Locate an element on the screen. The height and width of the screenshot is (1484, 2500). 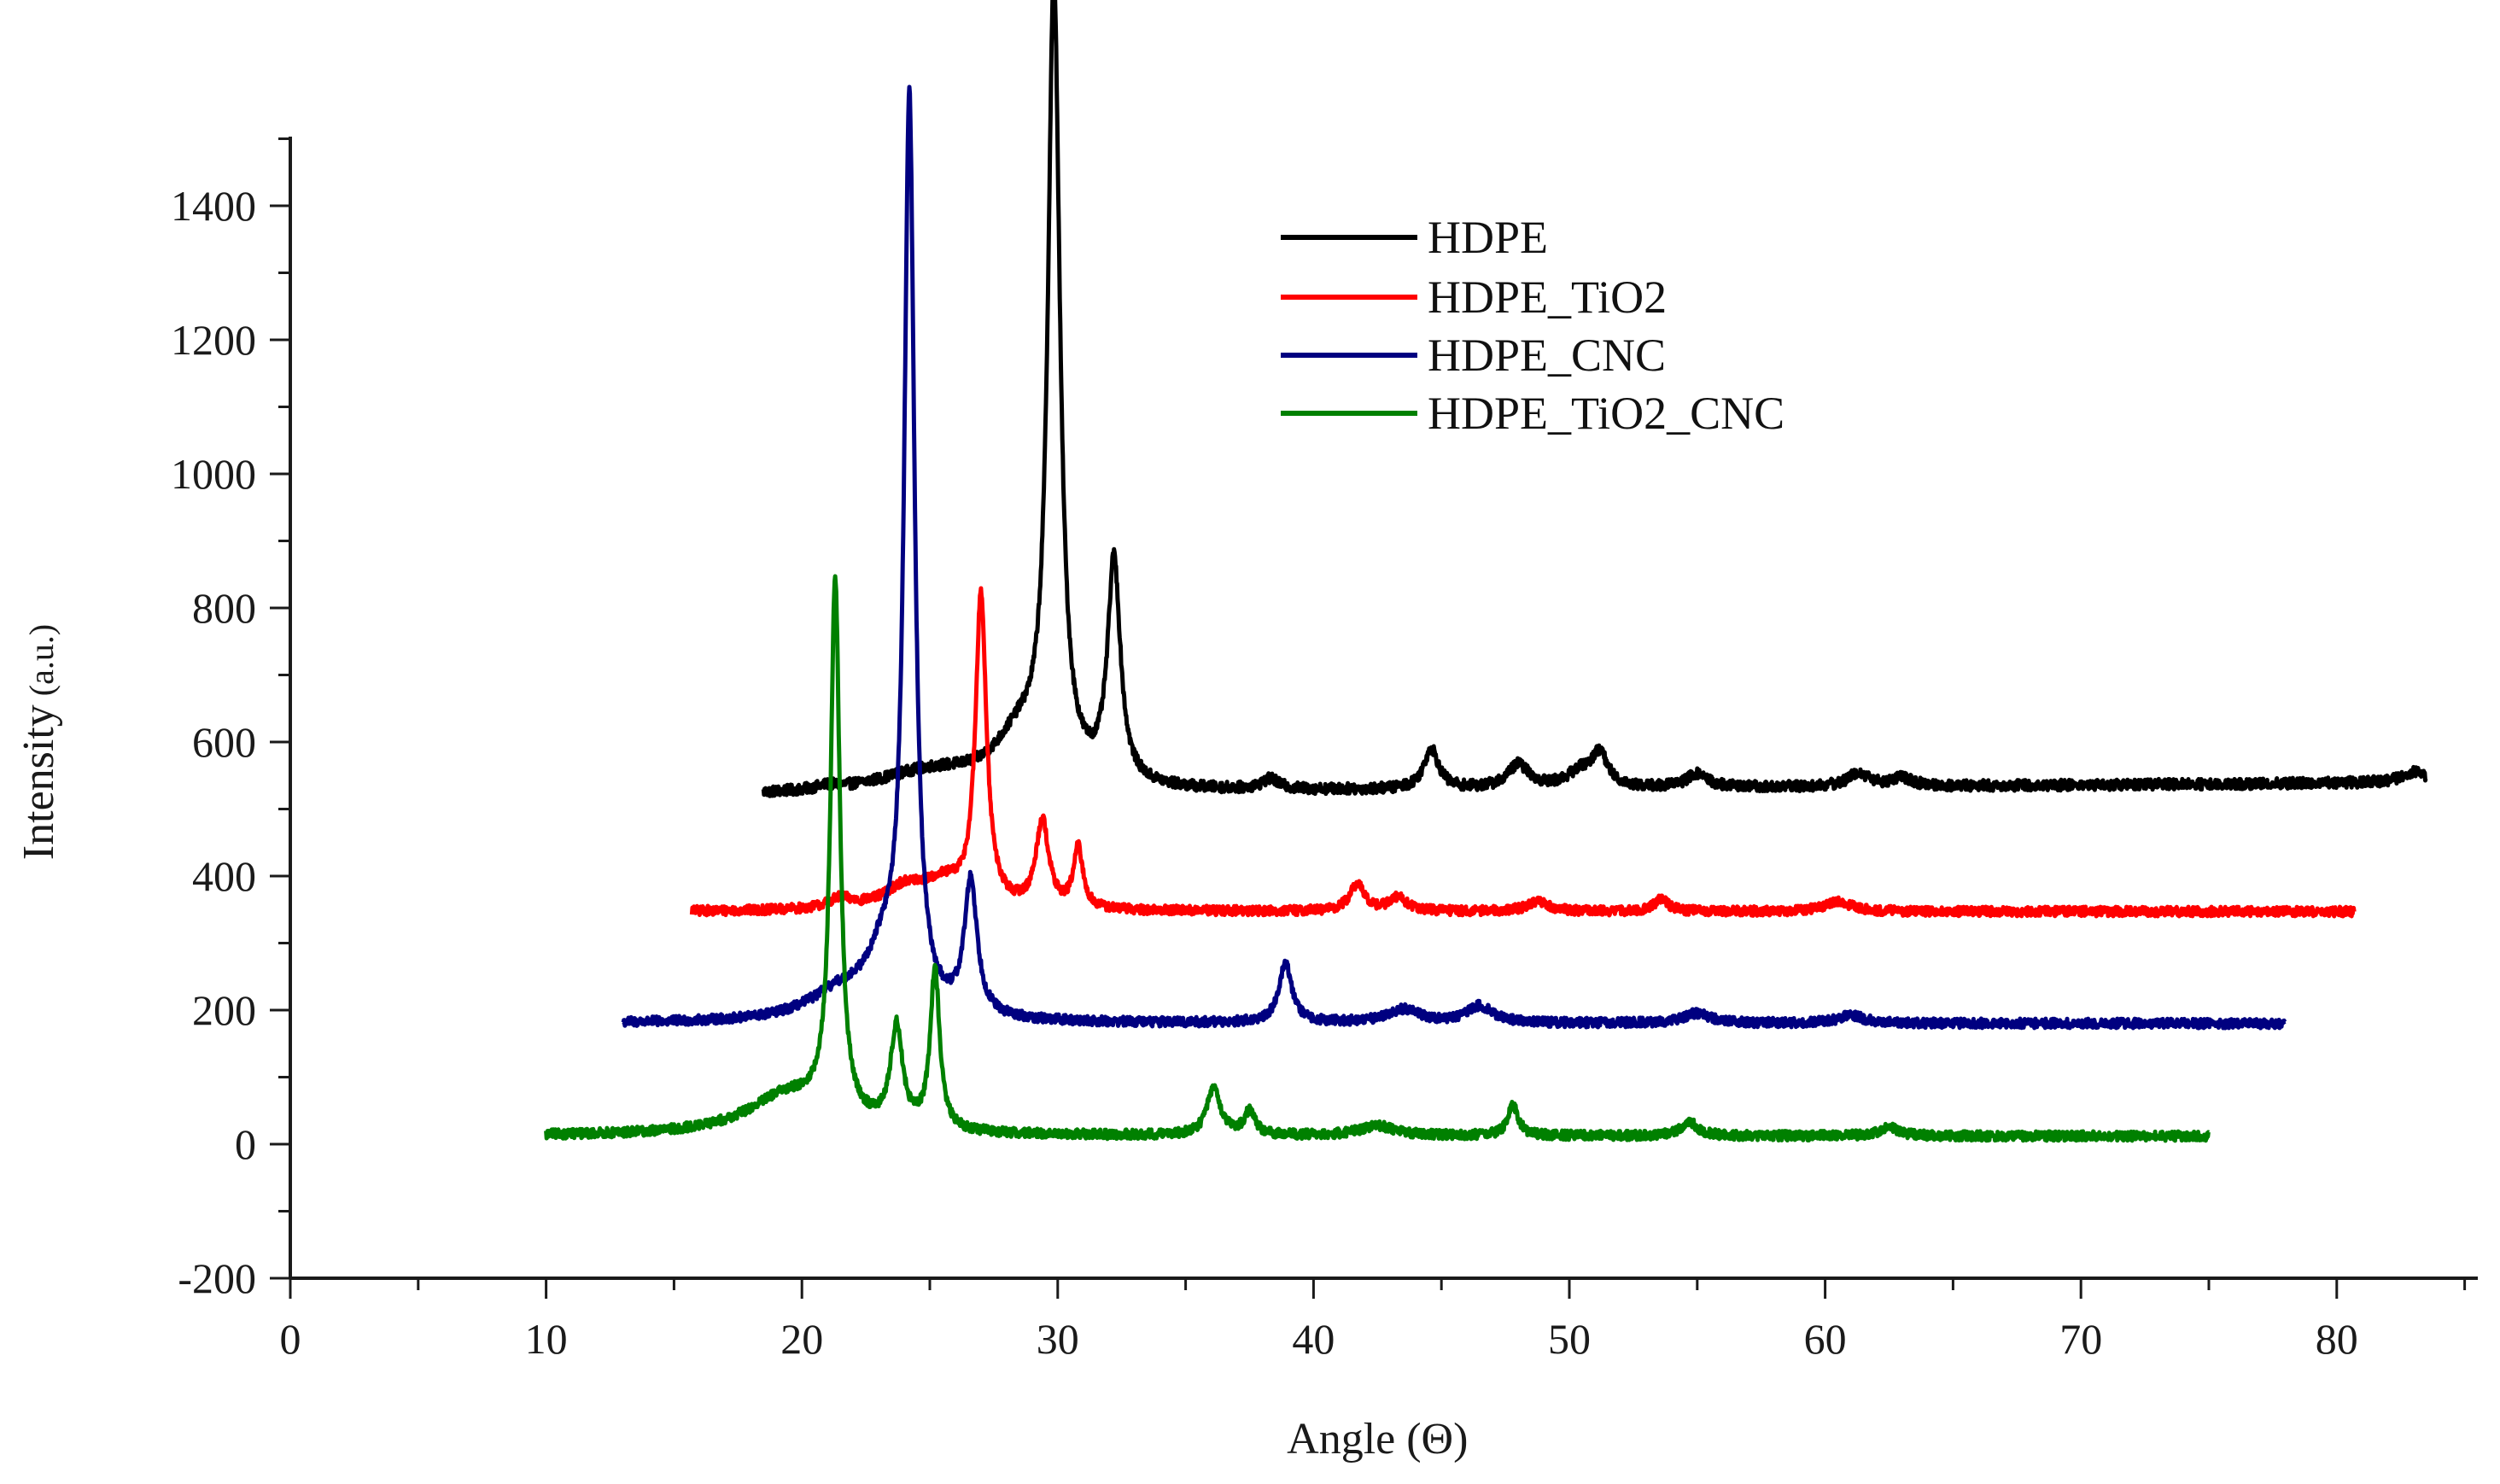
y-ticks: -200 0 200 400 600 800 1000 1200 1400 is located at coordinates (231, 719).